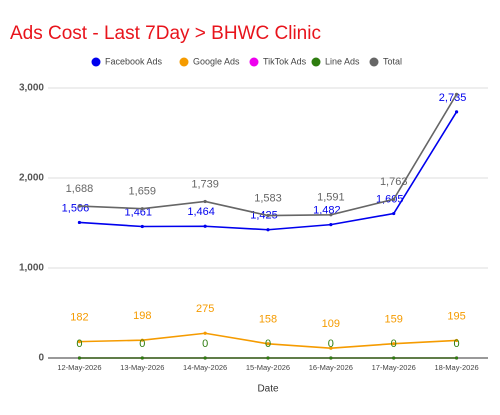 The image size is (500, 415). I want to click on x-tick-label: 17-May-2026, so click(394, 367).